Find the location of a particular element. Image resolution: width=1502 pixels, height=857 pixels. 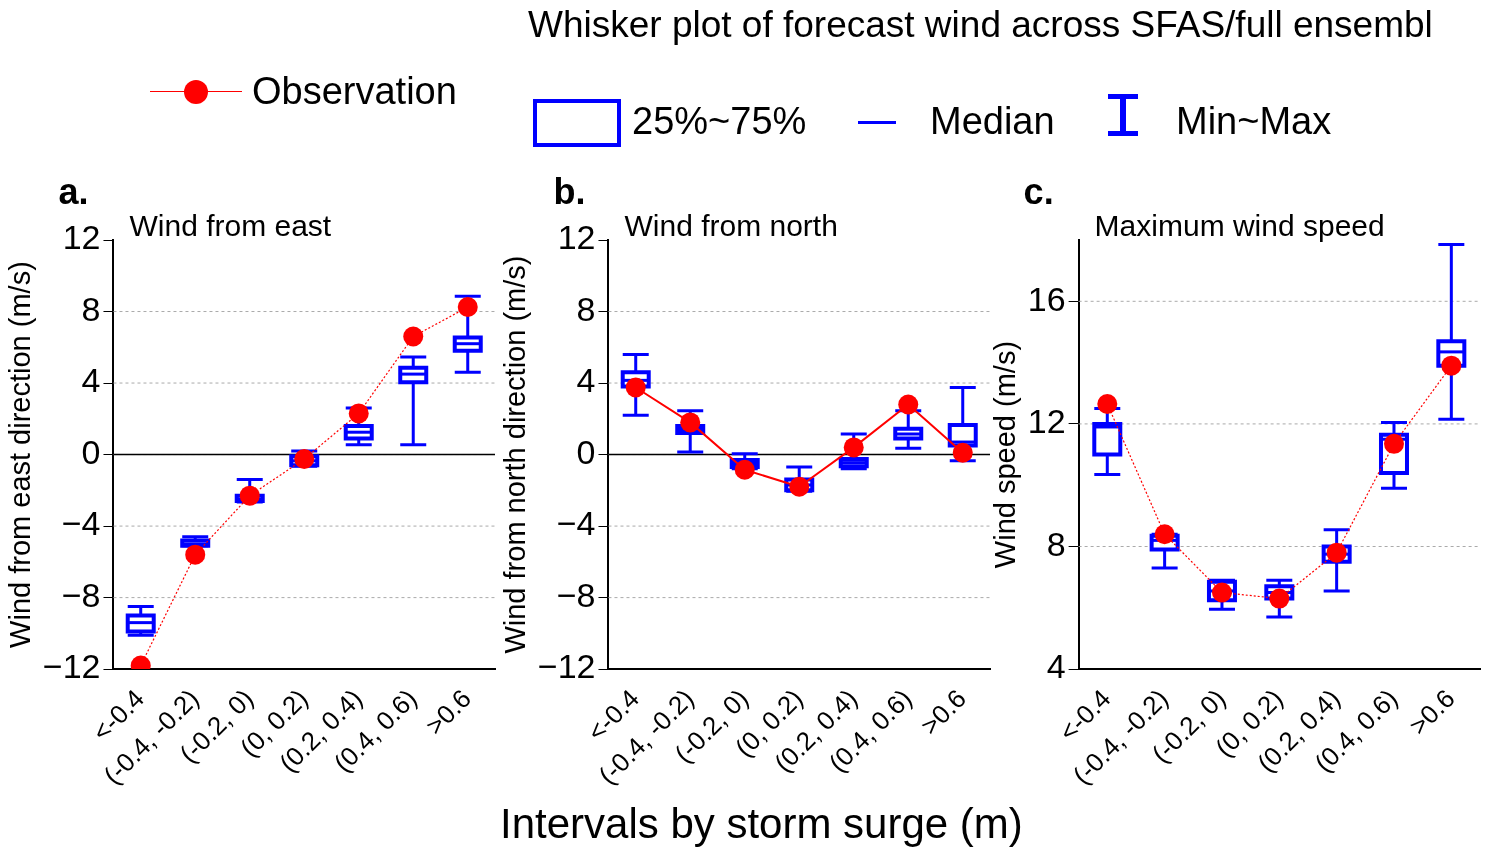

text: Whisker plot of forecast wind across SFAS/full ensembl is located at coordinates (980, 25).